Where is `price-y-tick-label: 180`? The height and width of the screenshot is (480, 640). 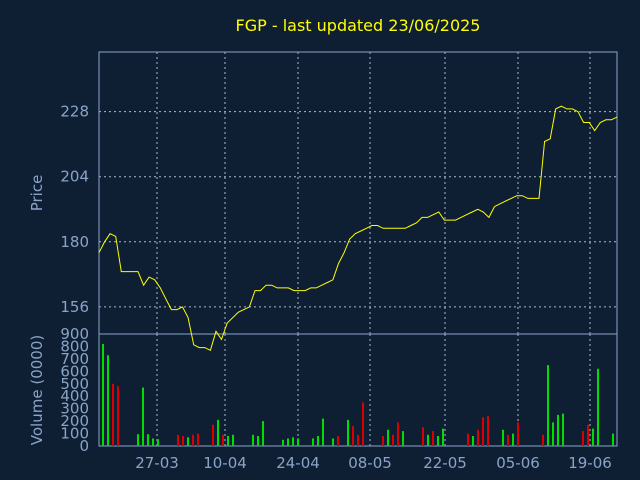 price-y-tick-label: 180 is located at coordinates (74, 242).